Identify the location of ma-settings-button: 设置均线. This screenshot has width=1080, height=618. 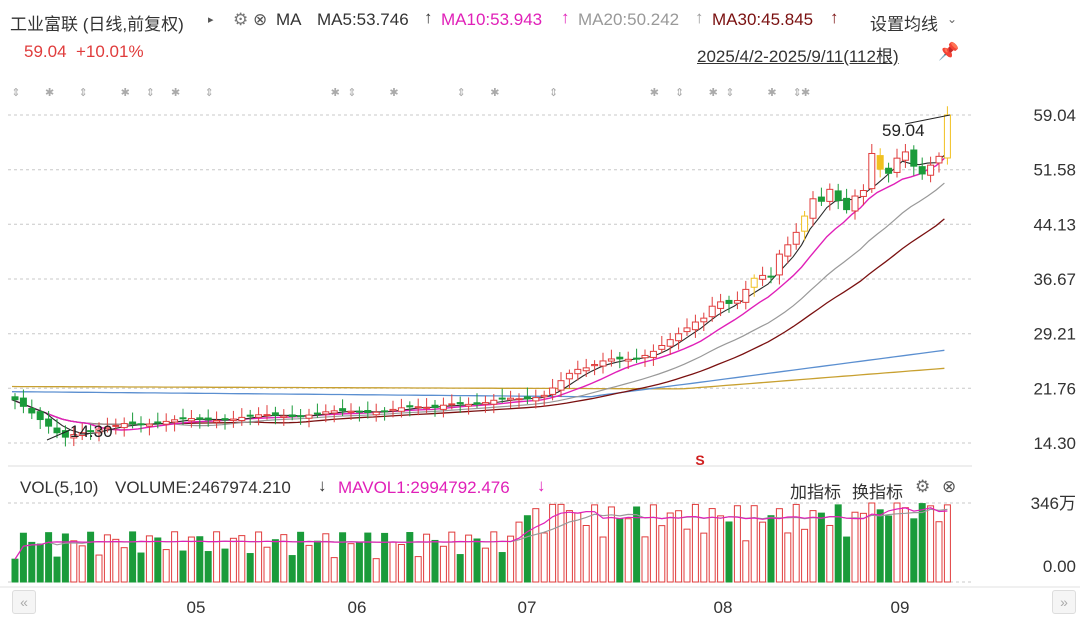
(904, 24).